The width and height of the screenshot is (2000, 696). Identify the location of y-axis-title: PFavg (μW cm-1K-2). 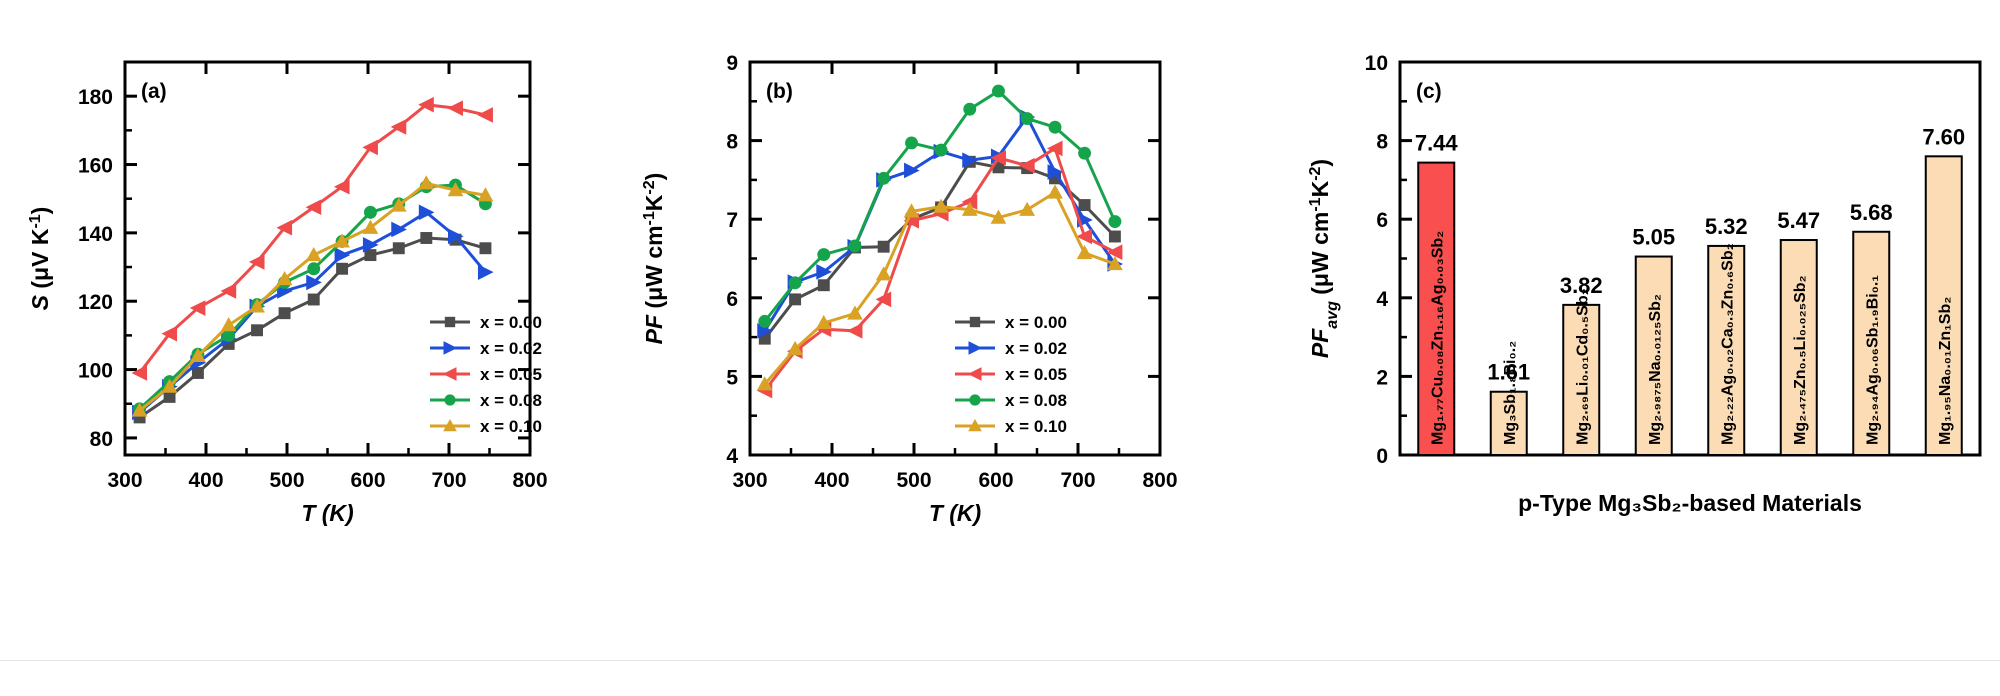
(1324, 258).